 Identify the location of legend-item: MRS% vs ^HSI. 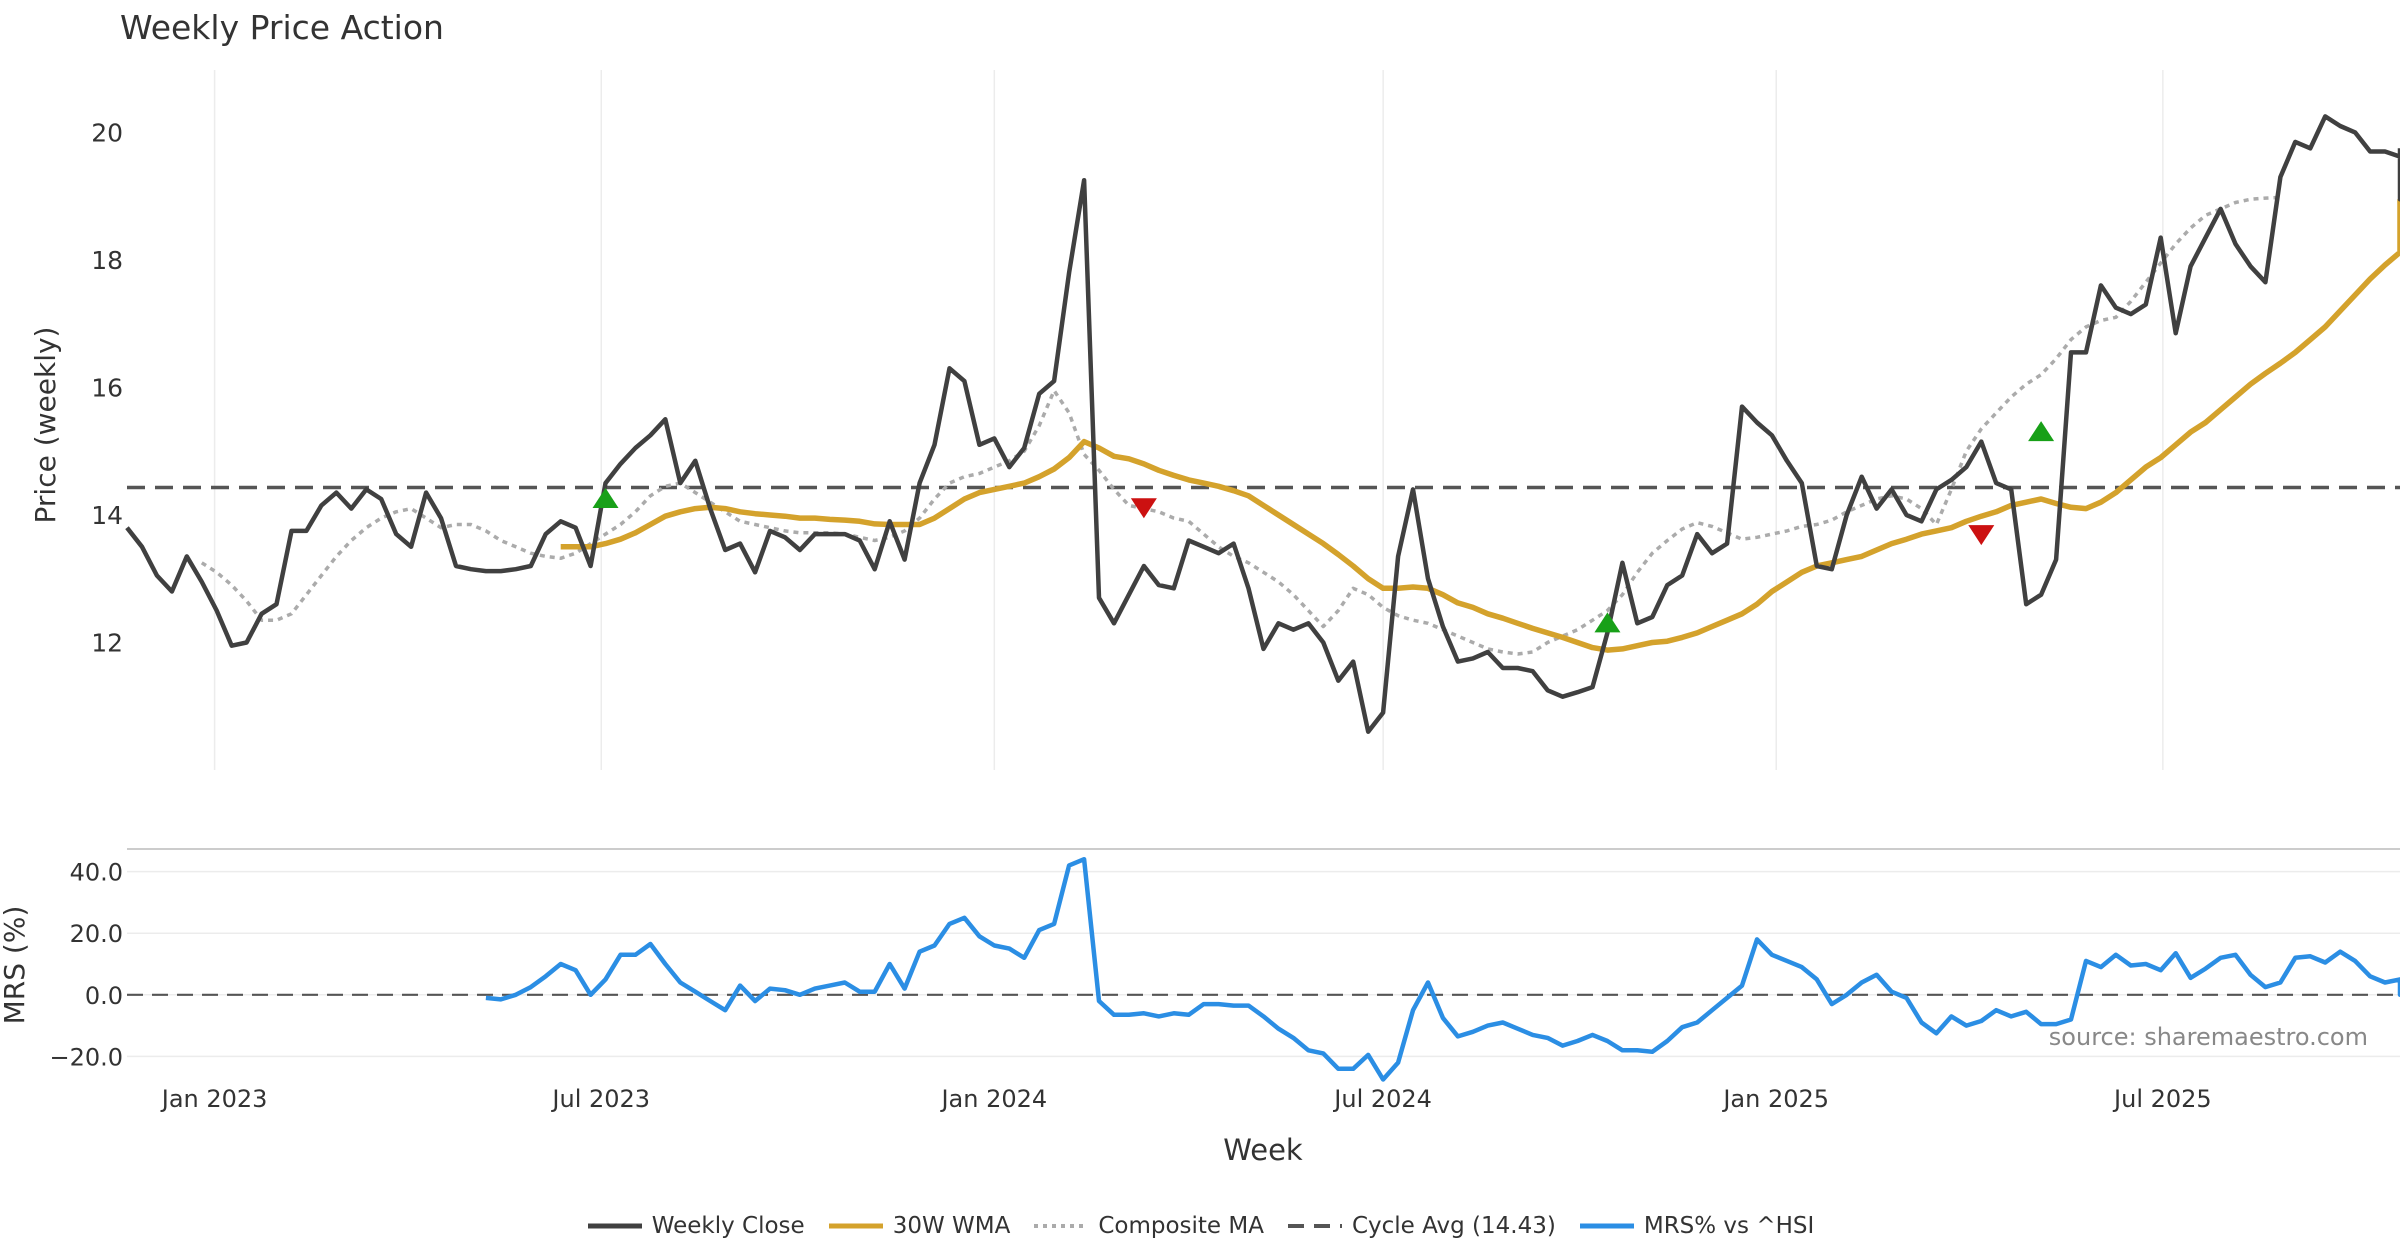
(1696, 1226).